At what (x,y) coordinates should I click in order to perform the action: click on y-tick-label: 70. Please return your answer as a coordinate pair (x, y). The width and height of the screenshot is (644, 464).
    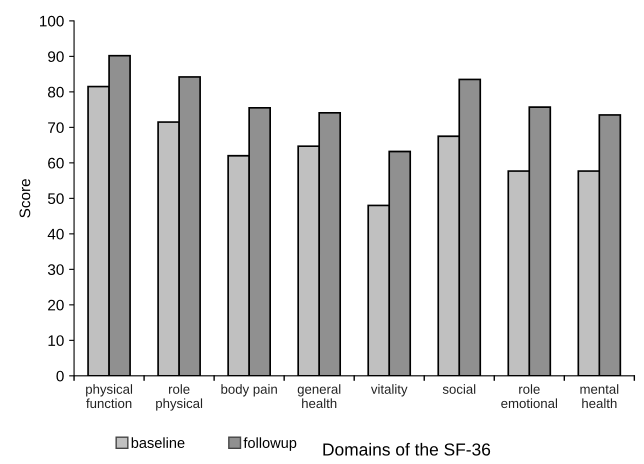
    Looking at the image, I should click on (56, 128).